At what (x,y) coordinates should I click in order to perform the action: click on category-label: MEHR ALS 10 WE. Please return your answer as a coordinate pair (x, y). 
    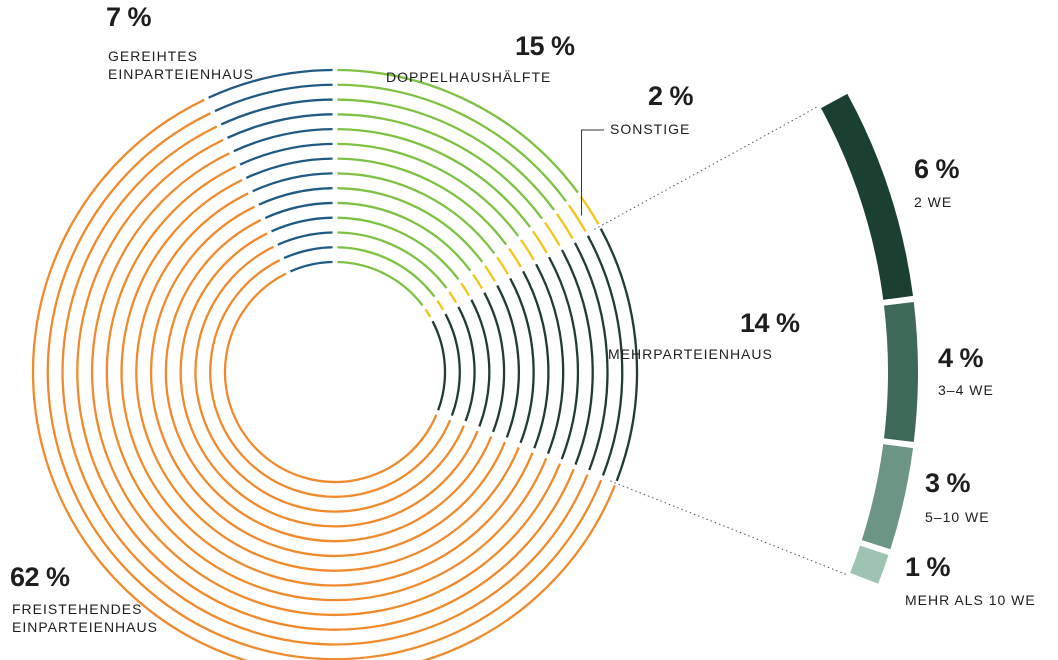
    Looking at the image, I should click on (970, 600).